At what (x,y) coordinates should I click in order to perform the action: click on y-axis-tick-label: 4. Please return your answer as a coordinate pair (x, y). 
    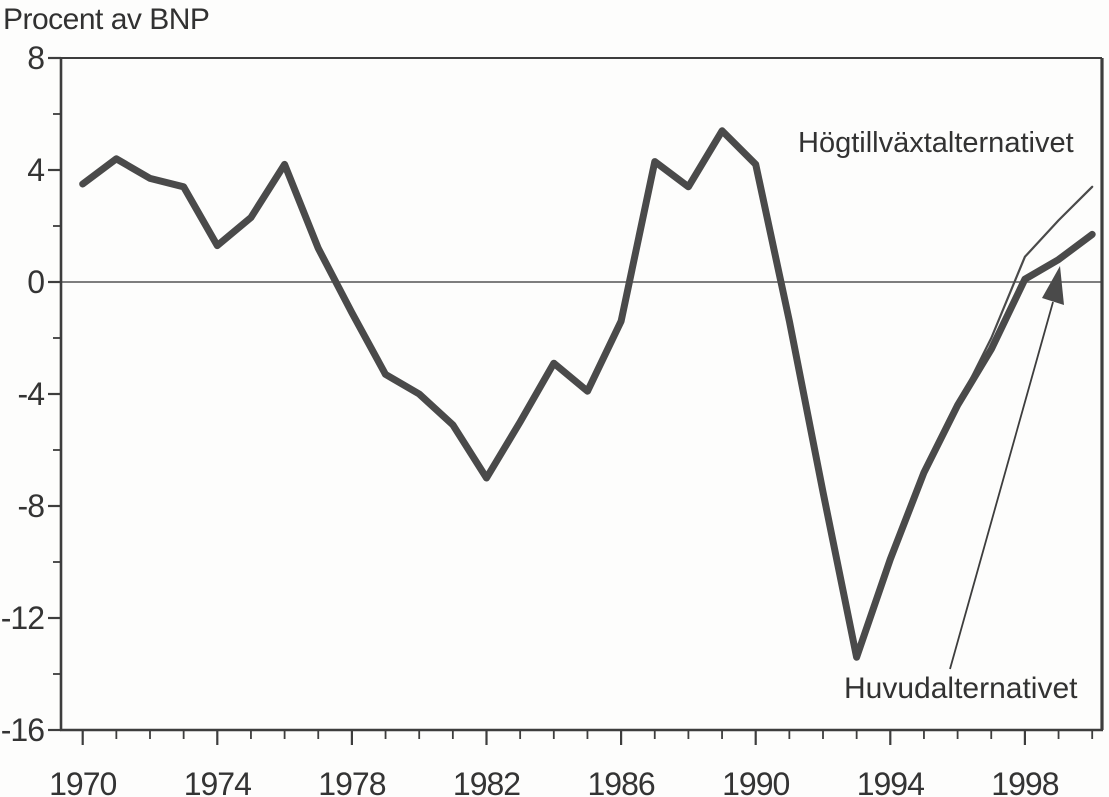
    Looking at the image, I should click on (36, 170).